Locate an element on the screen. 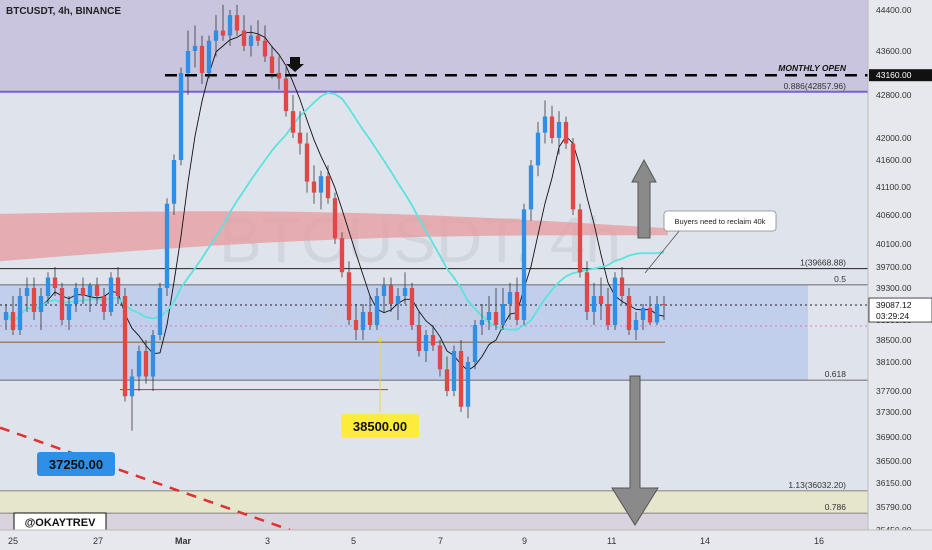 This screenshot has width=932, height=550. demand-zone is located at coordinates (434, 502).